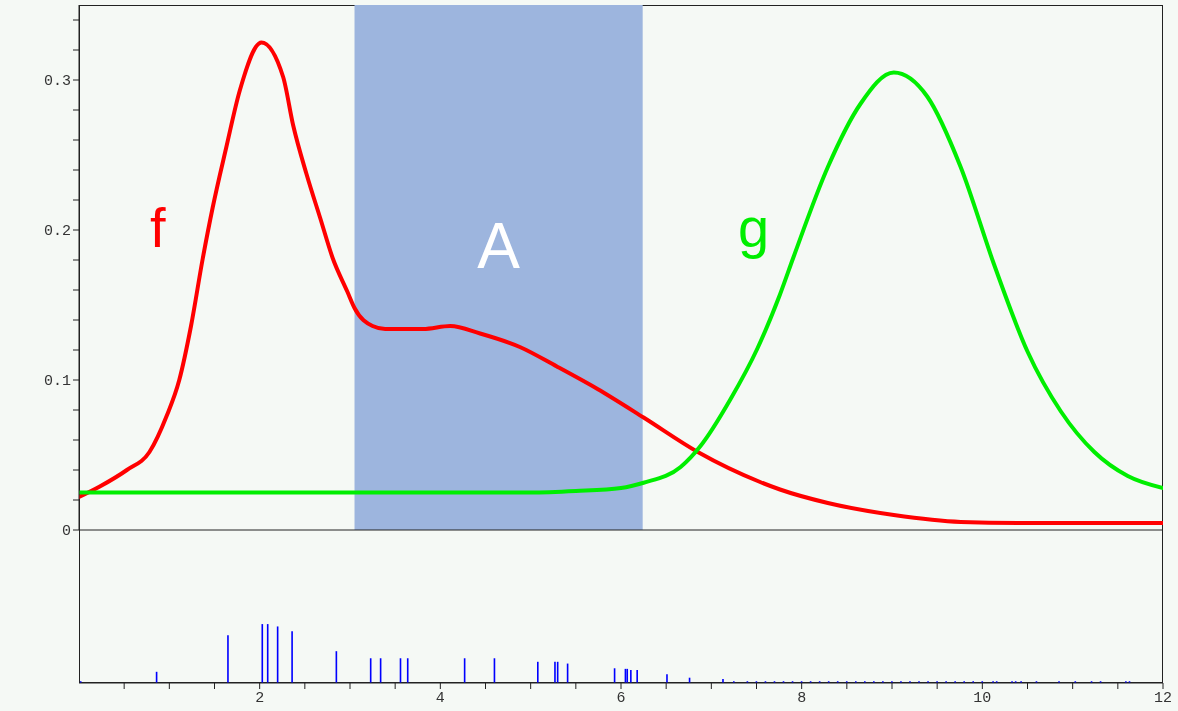 The width and height of the screenshot is (1178, 711). I want to click on x-tick-label: 10, so click(982, 698).